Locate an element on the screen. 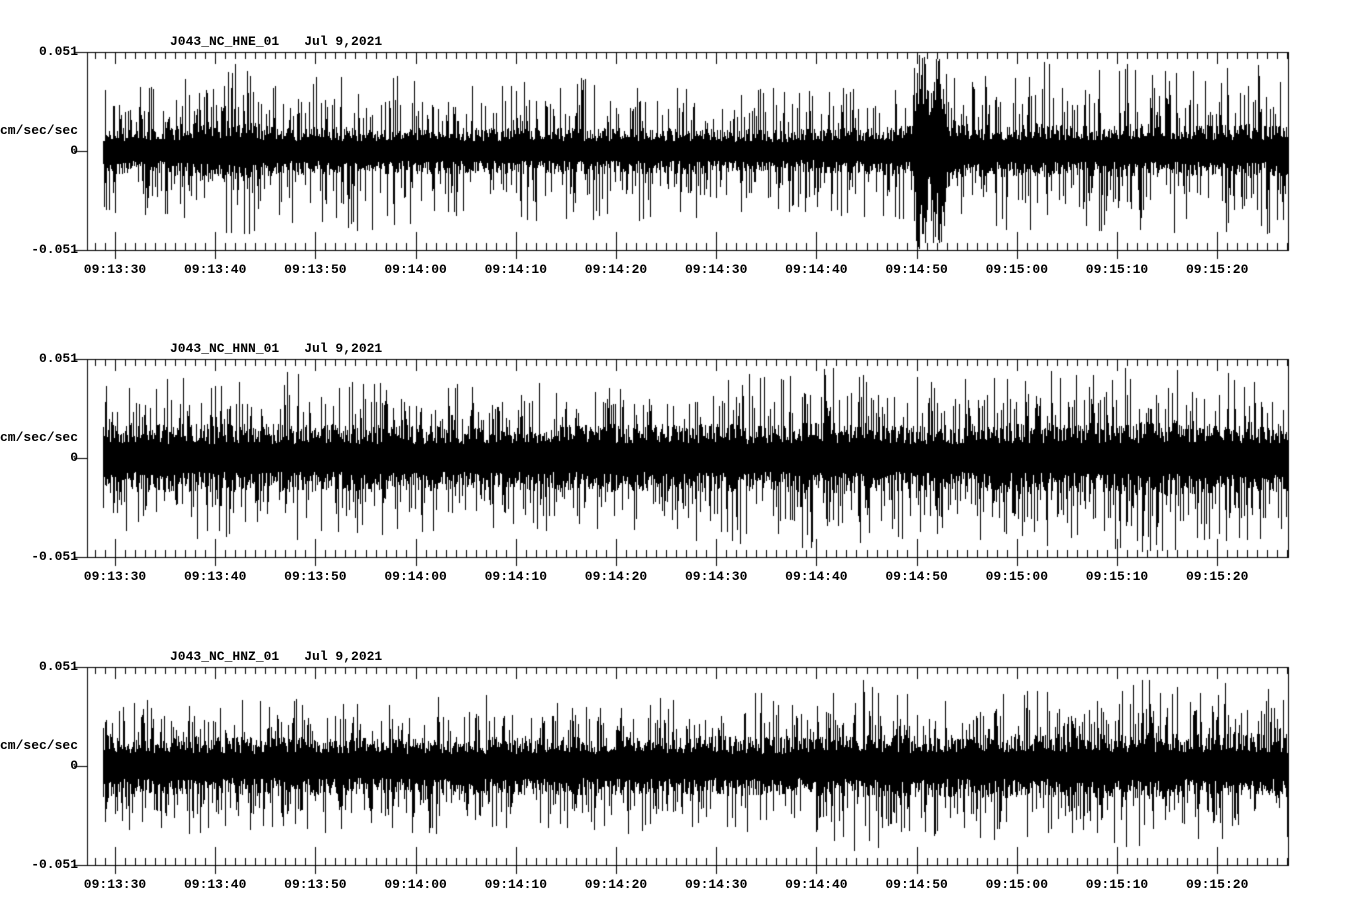  trace-id-label: J043_NC_HNE_01 is located at coordinates (225, 41).